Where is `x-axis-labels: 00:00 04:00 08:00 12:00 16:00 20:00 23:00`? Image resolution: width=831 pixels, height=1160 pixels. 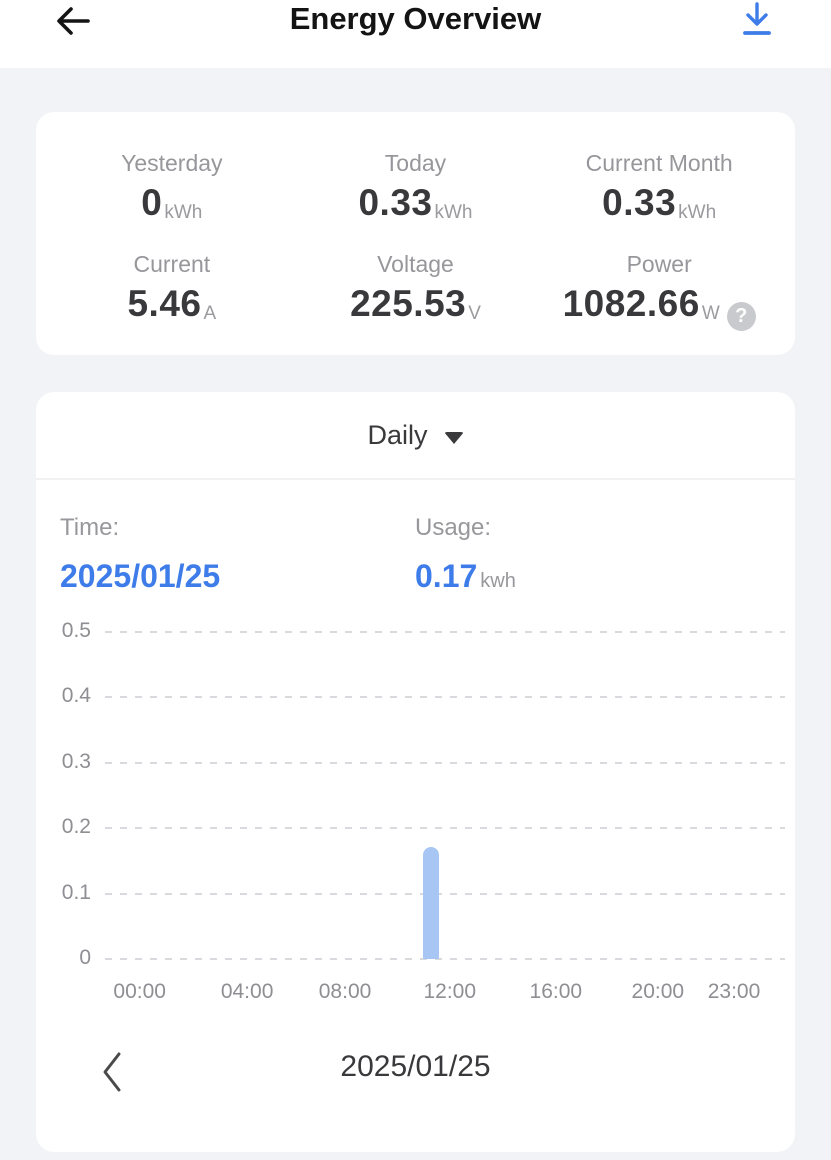
x-axis-labels: 00:00 04:00 08:00 12:00 16:00 20:00 23:00 is located at coordinates (445, 994).